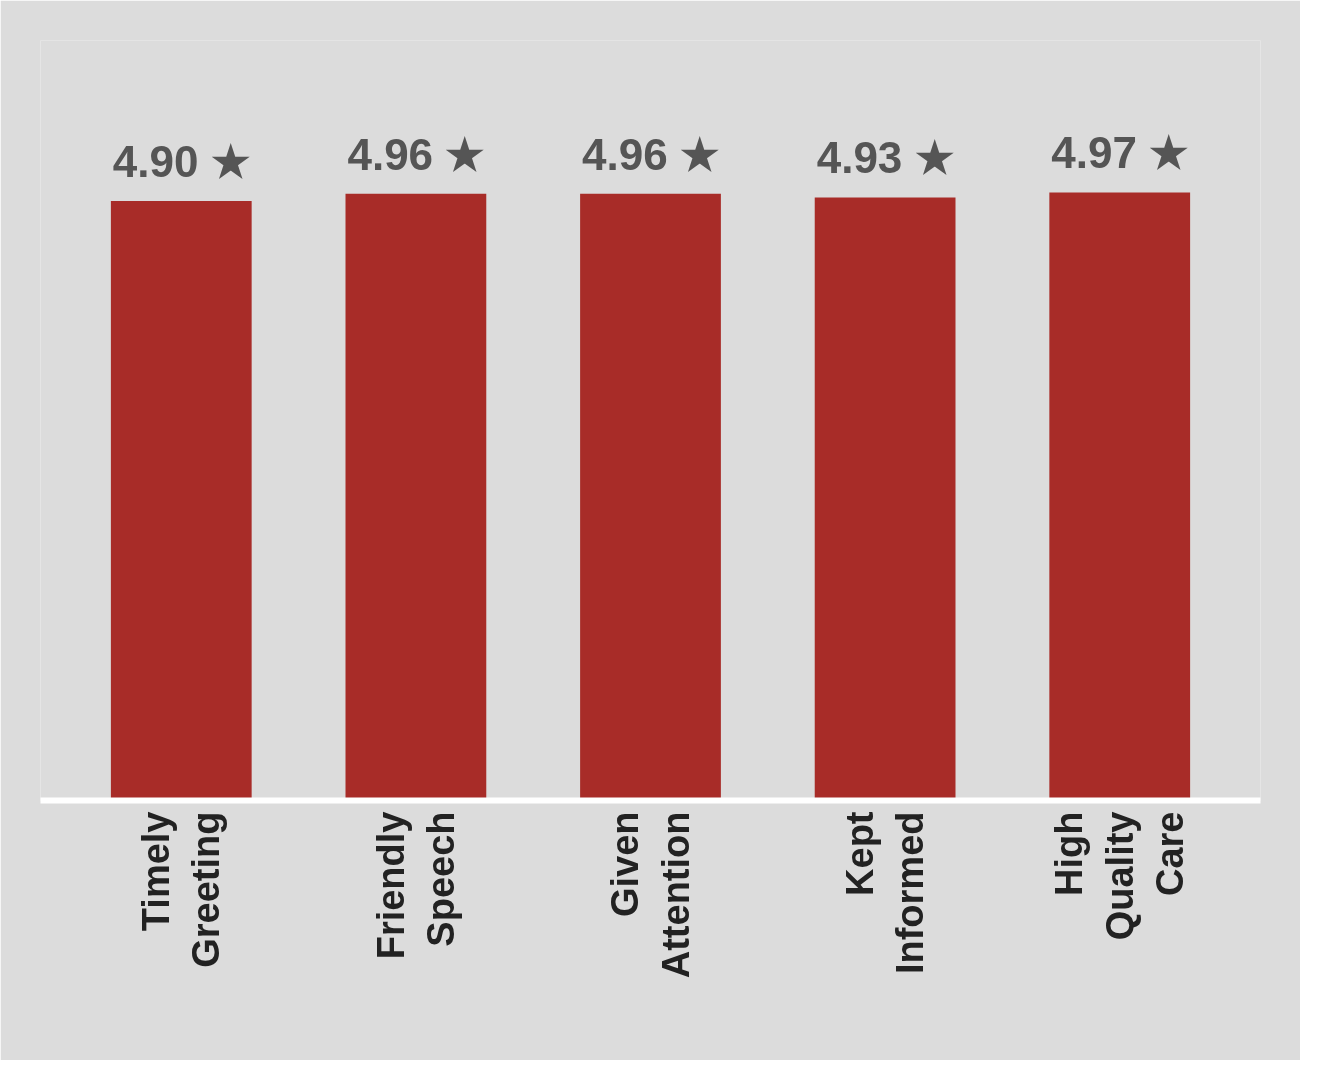 The width and height of the screenshot is (1319, 1081). What do you see at coordinates (181, 889) in the screenshot?
I see `x-tick-label: Timely Greeting` at bounding box center [181, 889].